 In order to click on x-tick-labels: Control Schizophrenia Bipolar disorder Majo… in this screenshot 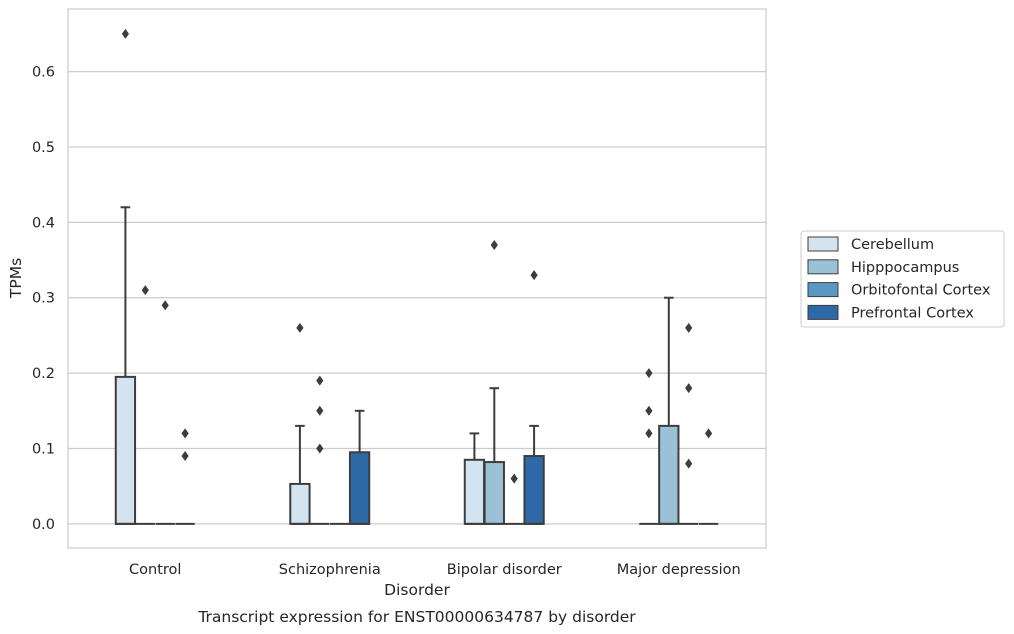, I will do `click(435, 570)`.